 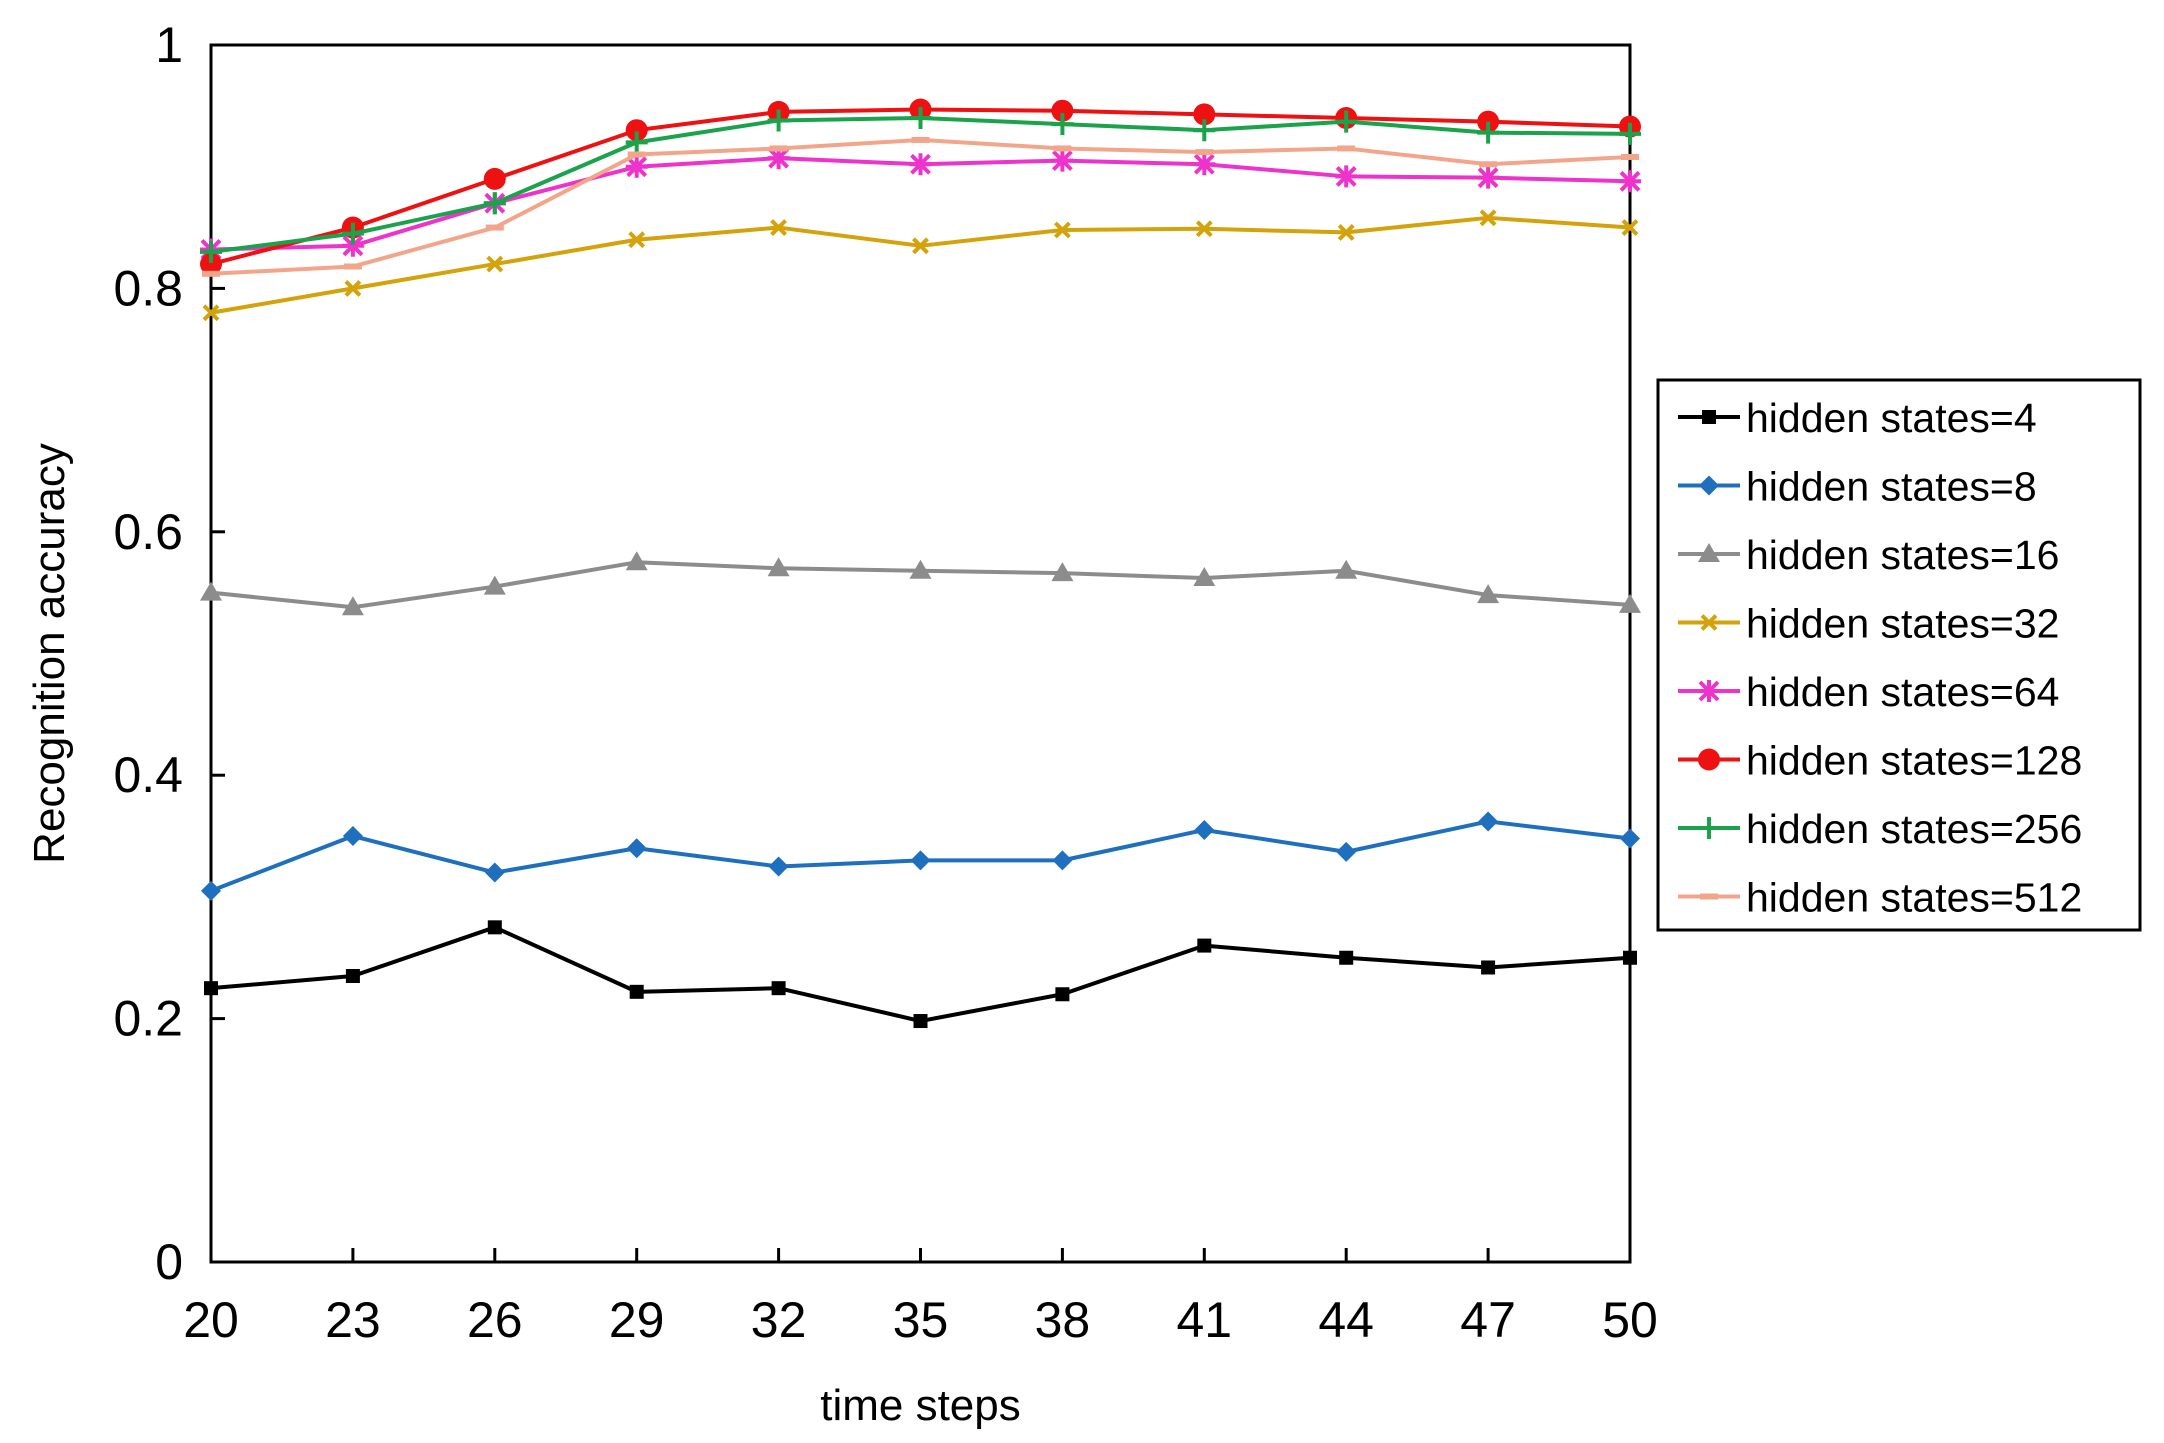 I want to click on y-tick-label: 0.8, so click(x=148, y=288).